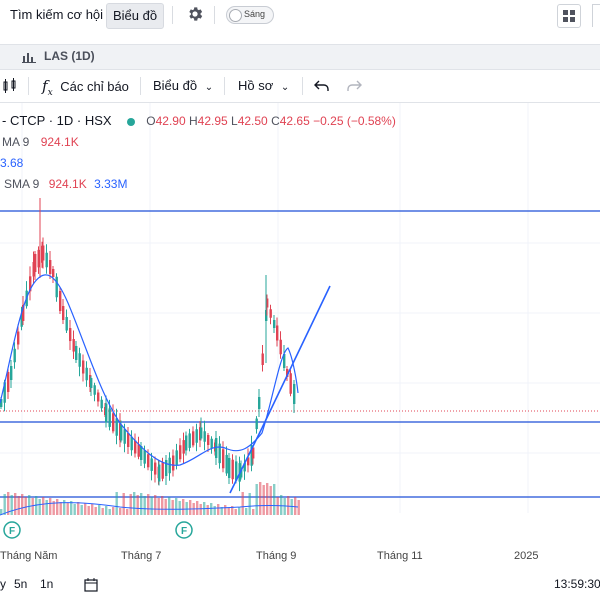  Describe the element at coordinates (175, 85) in the screenshot. I see `chart-type-label: Biểu đồ` at that location.